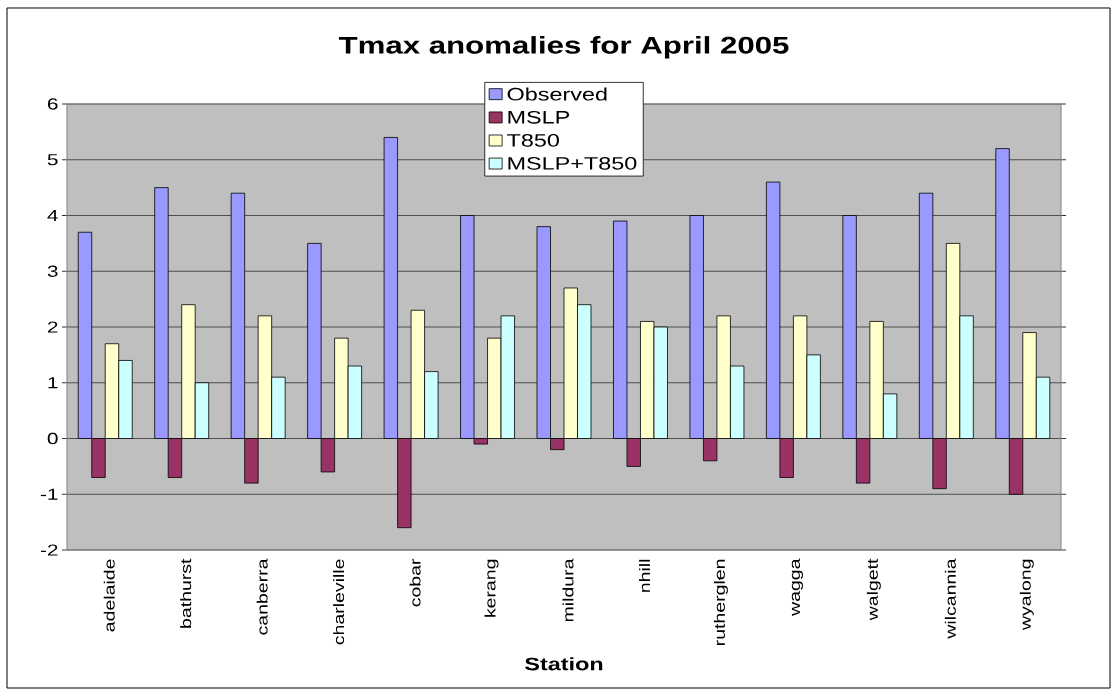 This screenshot has width=1118, height=695. Describe the element at coordinates (720, 602) in the screenshot. I see `x-tick-label: rutherglen` at that location.